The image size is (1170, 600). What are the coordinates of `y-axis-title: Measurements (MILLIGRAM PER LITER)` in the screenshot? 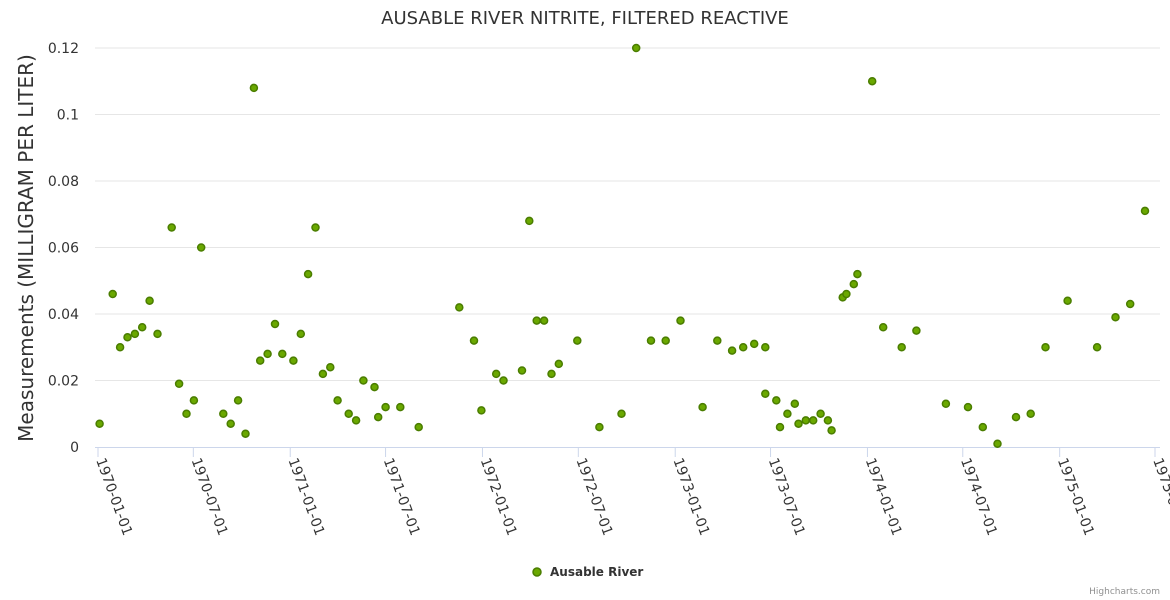 It's located at (26, 248).